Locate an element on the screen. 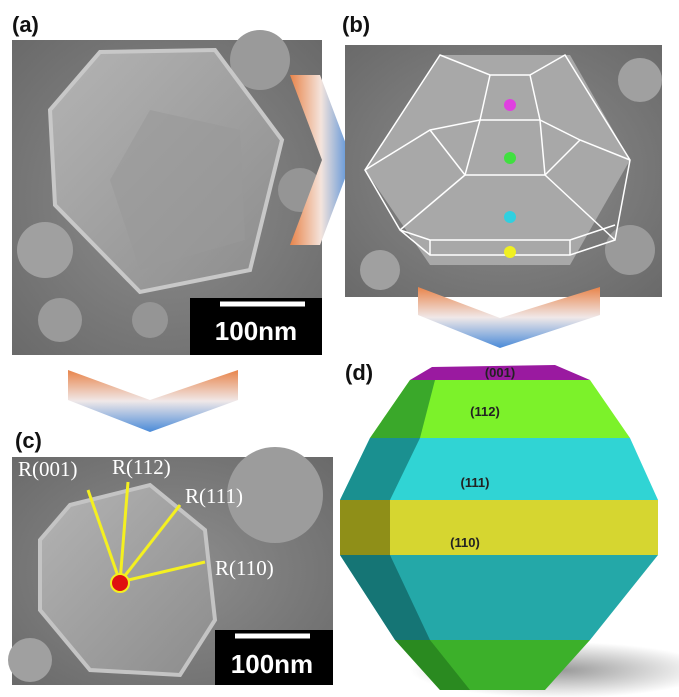  facet-label: (001) is located at coordinates (500, 372).